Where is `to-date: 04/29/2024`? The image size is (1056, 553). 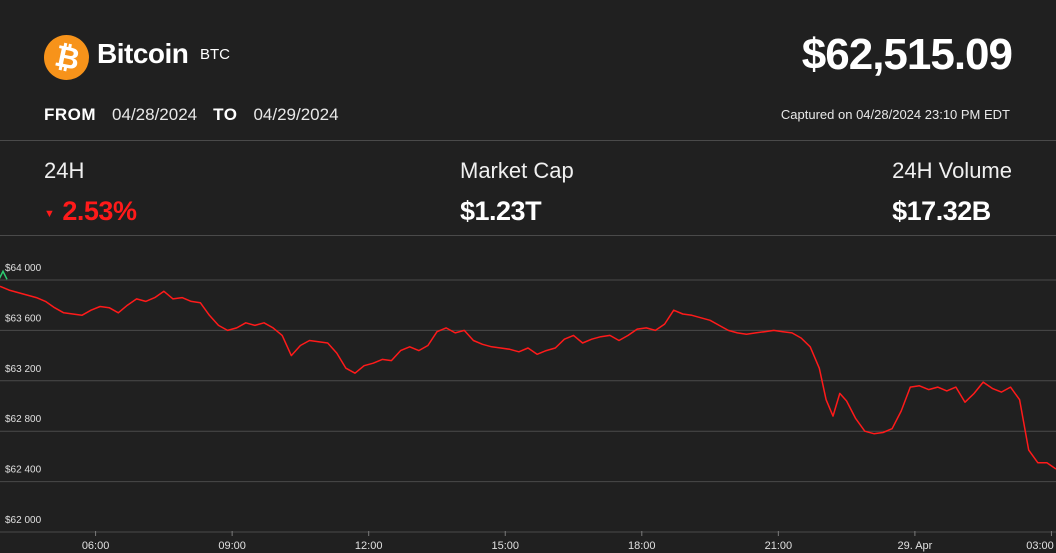
to-date: 04/29/2024 is located at coordinates (296, 114).